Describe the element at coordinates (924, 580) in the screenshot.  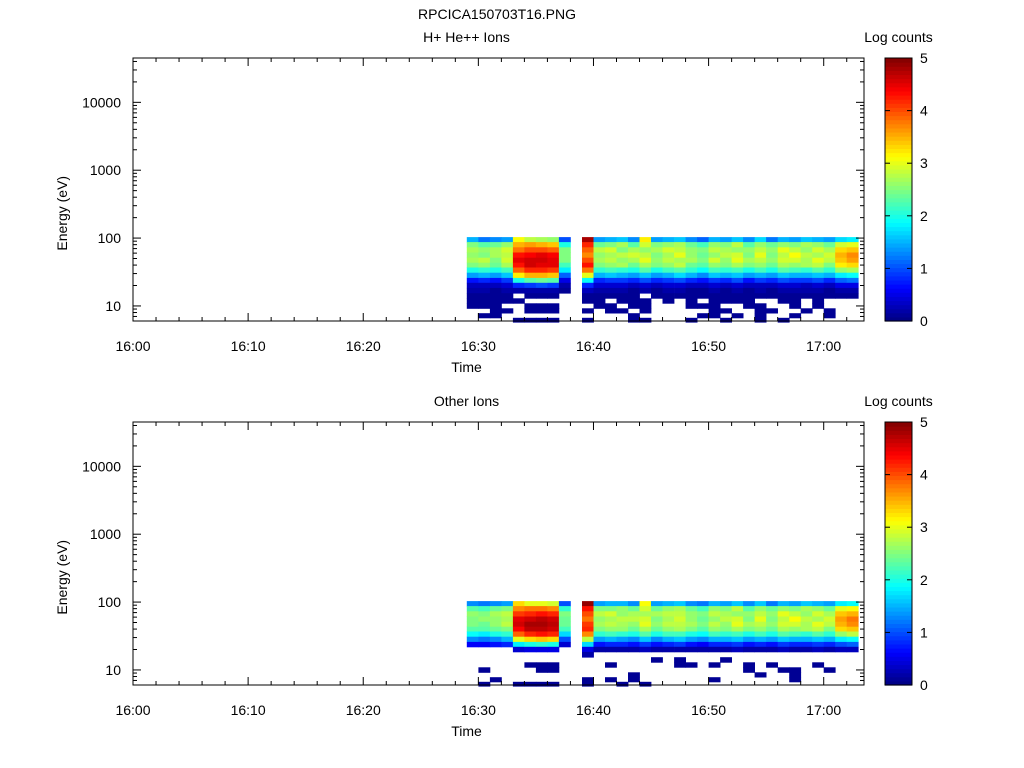
I see `colorbar-tick-label: 2` at that location.